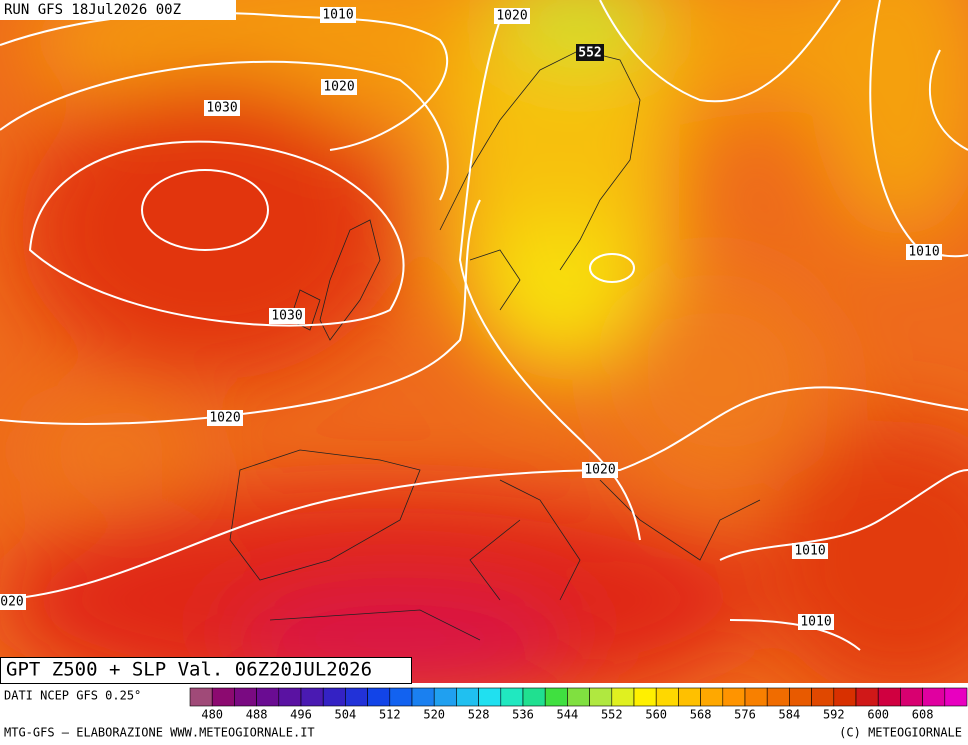  I want to click on colorbar-label: 496, so click(301, 715).